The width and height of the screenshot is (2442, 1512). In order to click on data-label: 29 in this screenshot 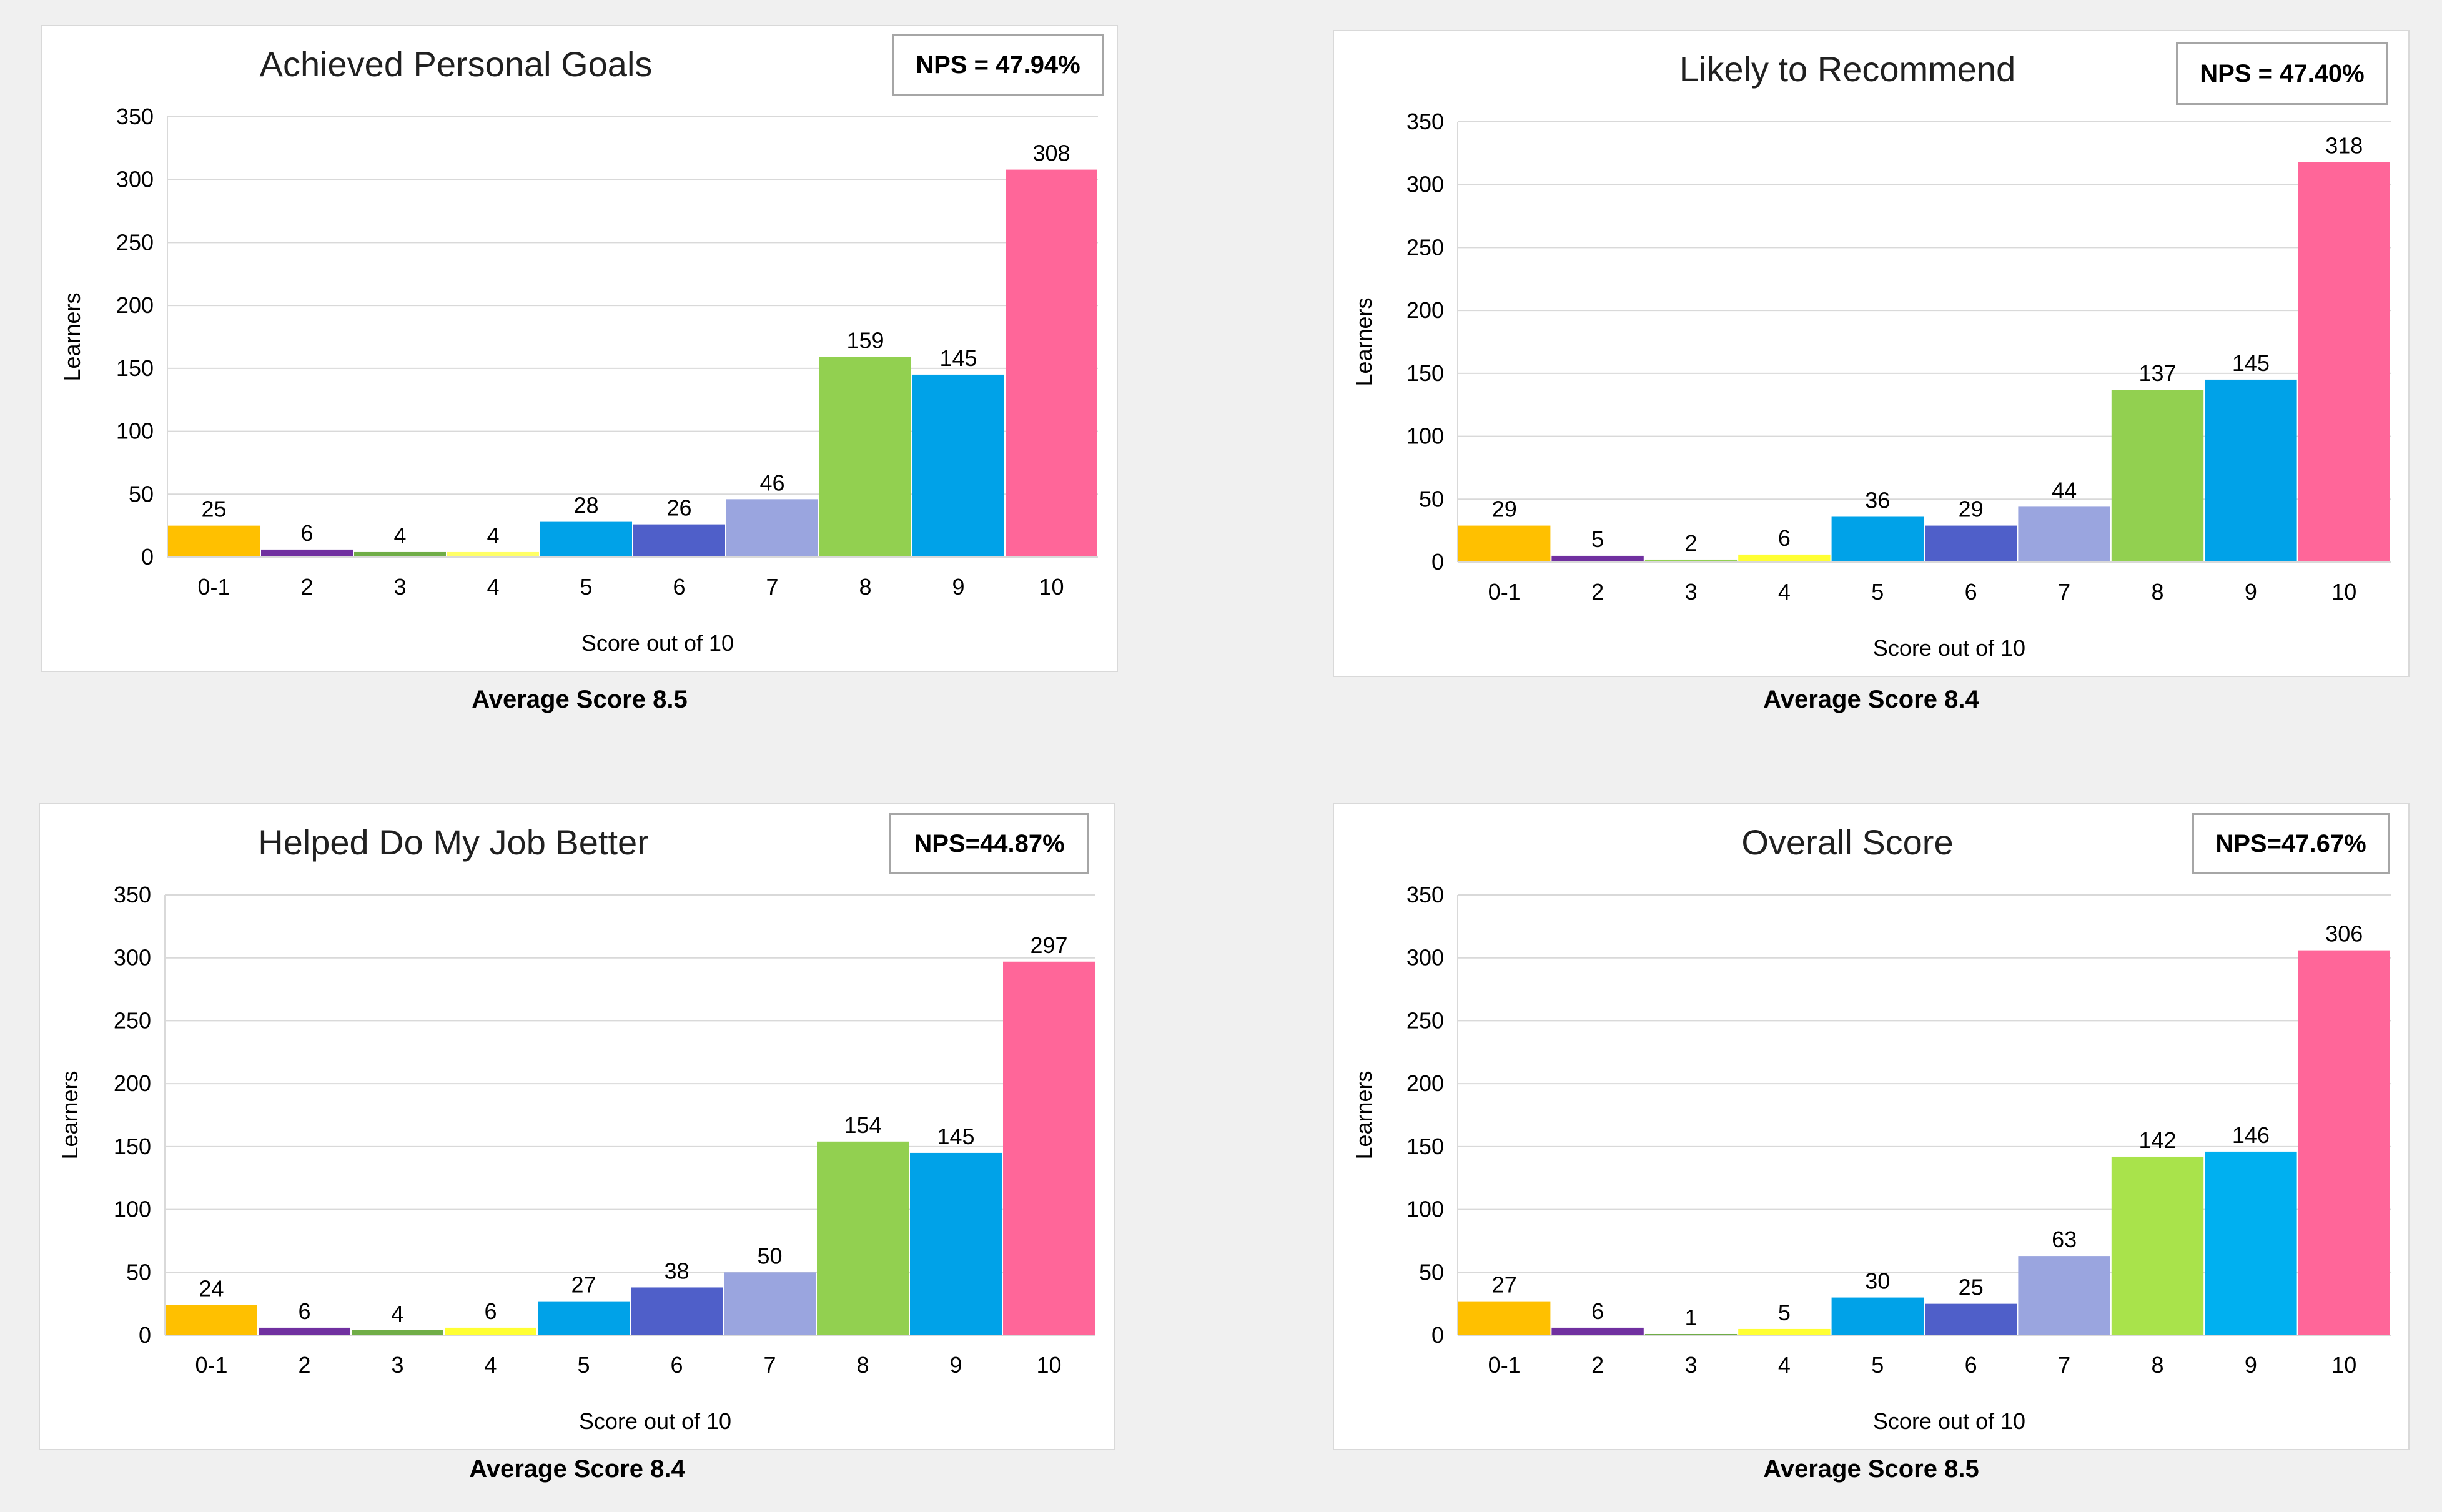, I will do `click(1971, 510)`.